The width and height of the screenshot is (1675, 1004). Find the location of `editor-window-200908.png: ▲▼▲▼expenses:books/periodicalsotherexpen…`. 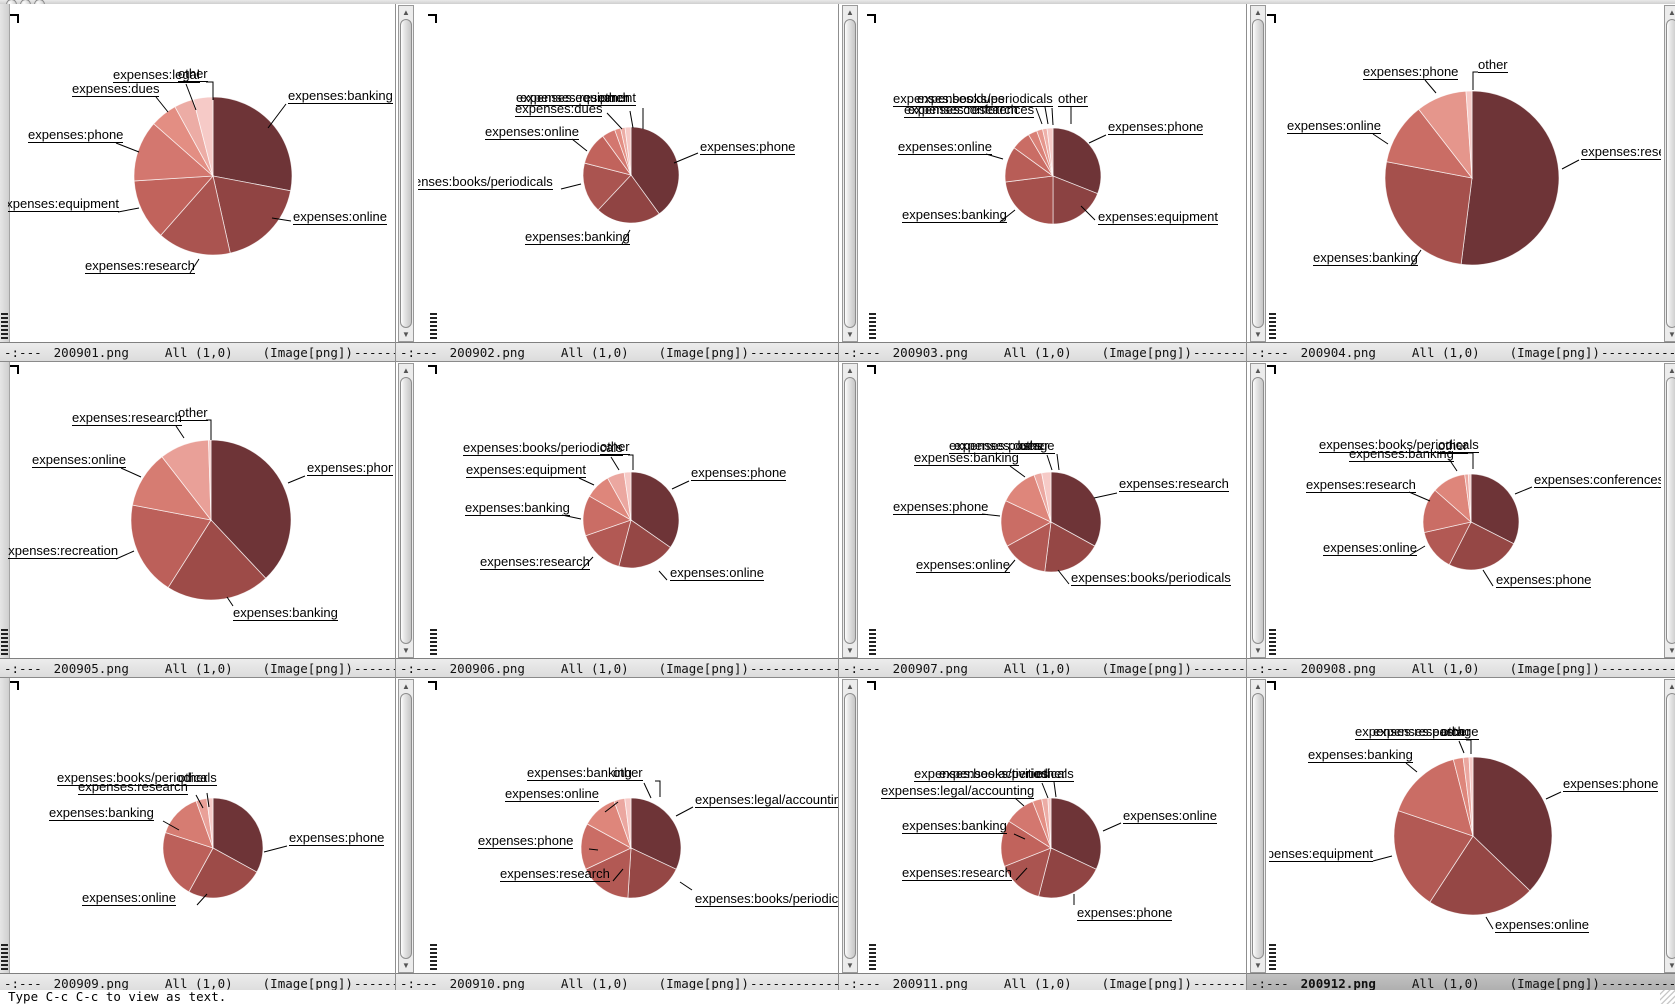

editor-window-200908.png: ▲▼▲▼expenses:books/periodicalsotherexpen… is located at coordinates (1460, 520).